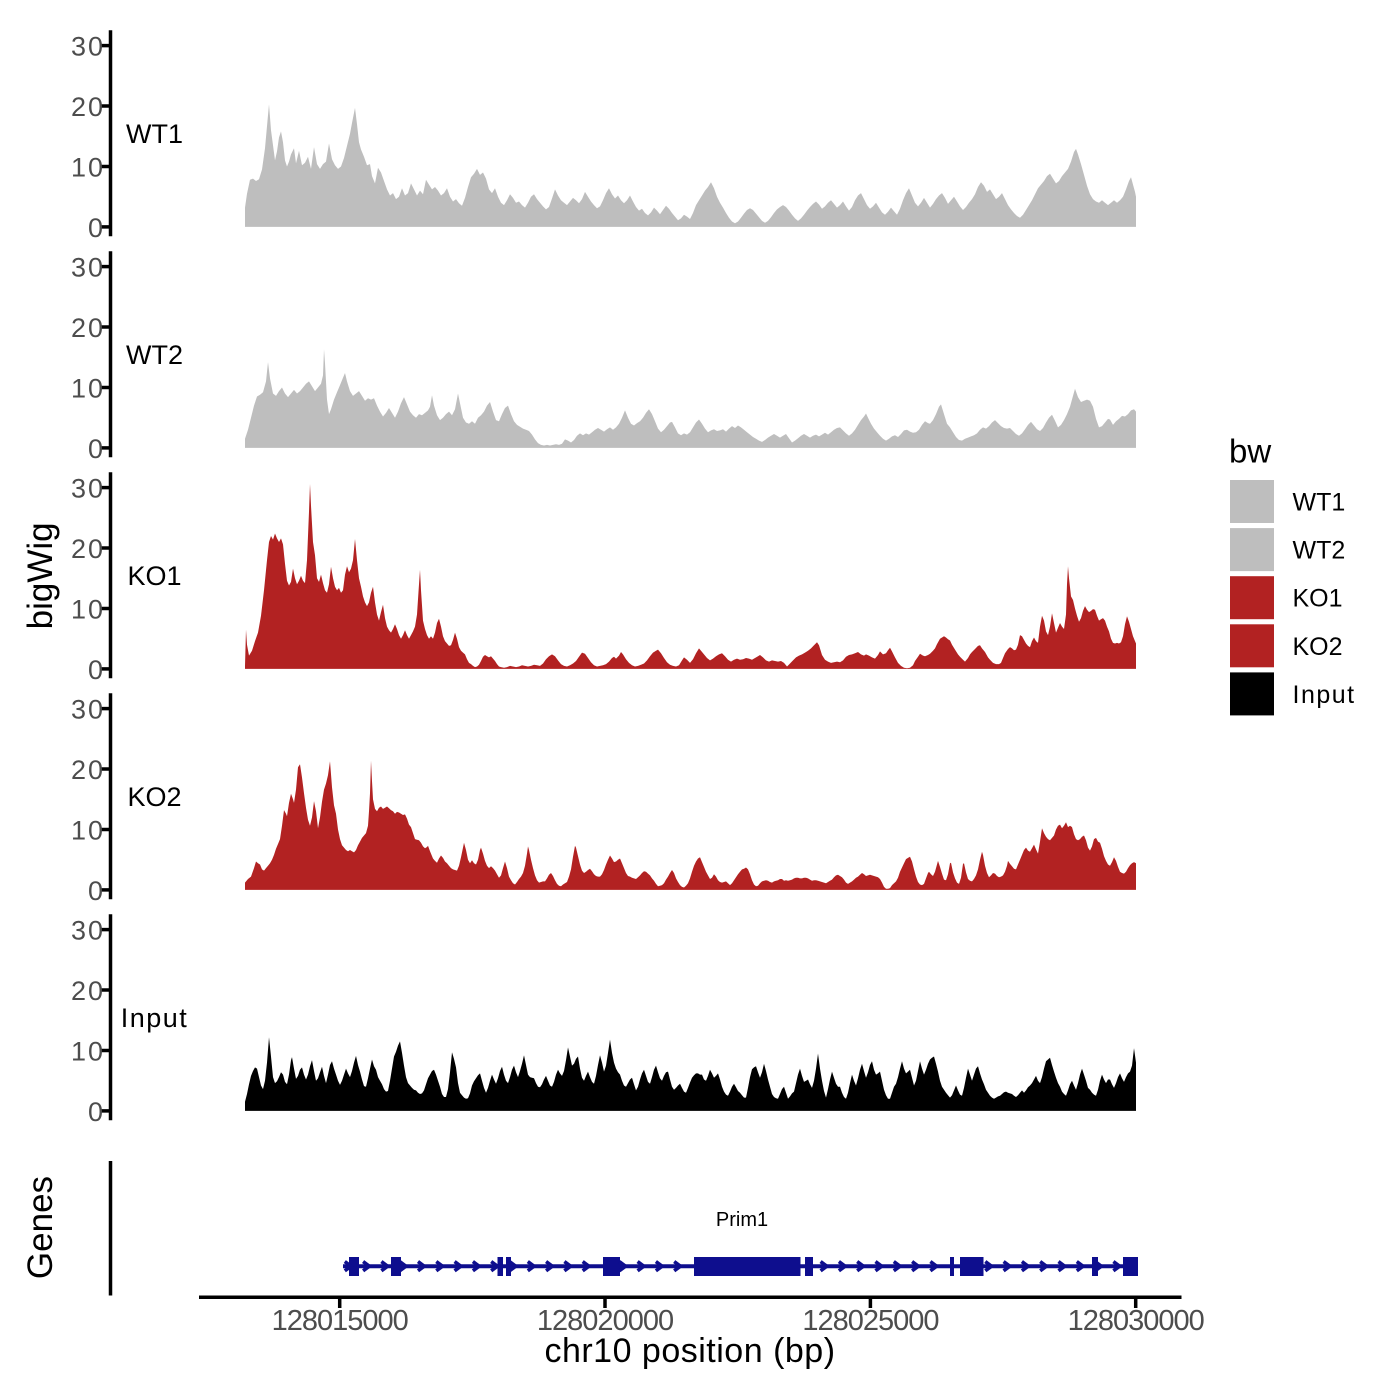 This screenshot has width=1400, height=1400. What do you see at coordinates (605, 1321) in the screenshot?
I see `svg-text: 128020000` at bounding box center [605, 1321].